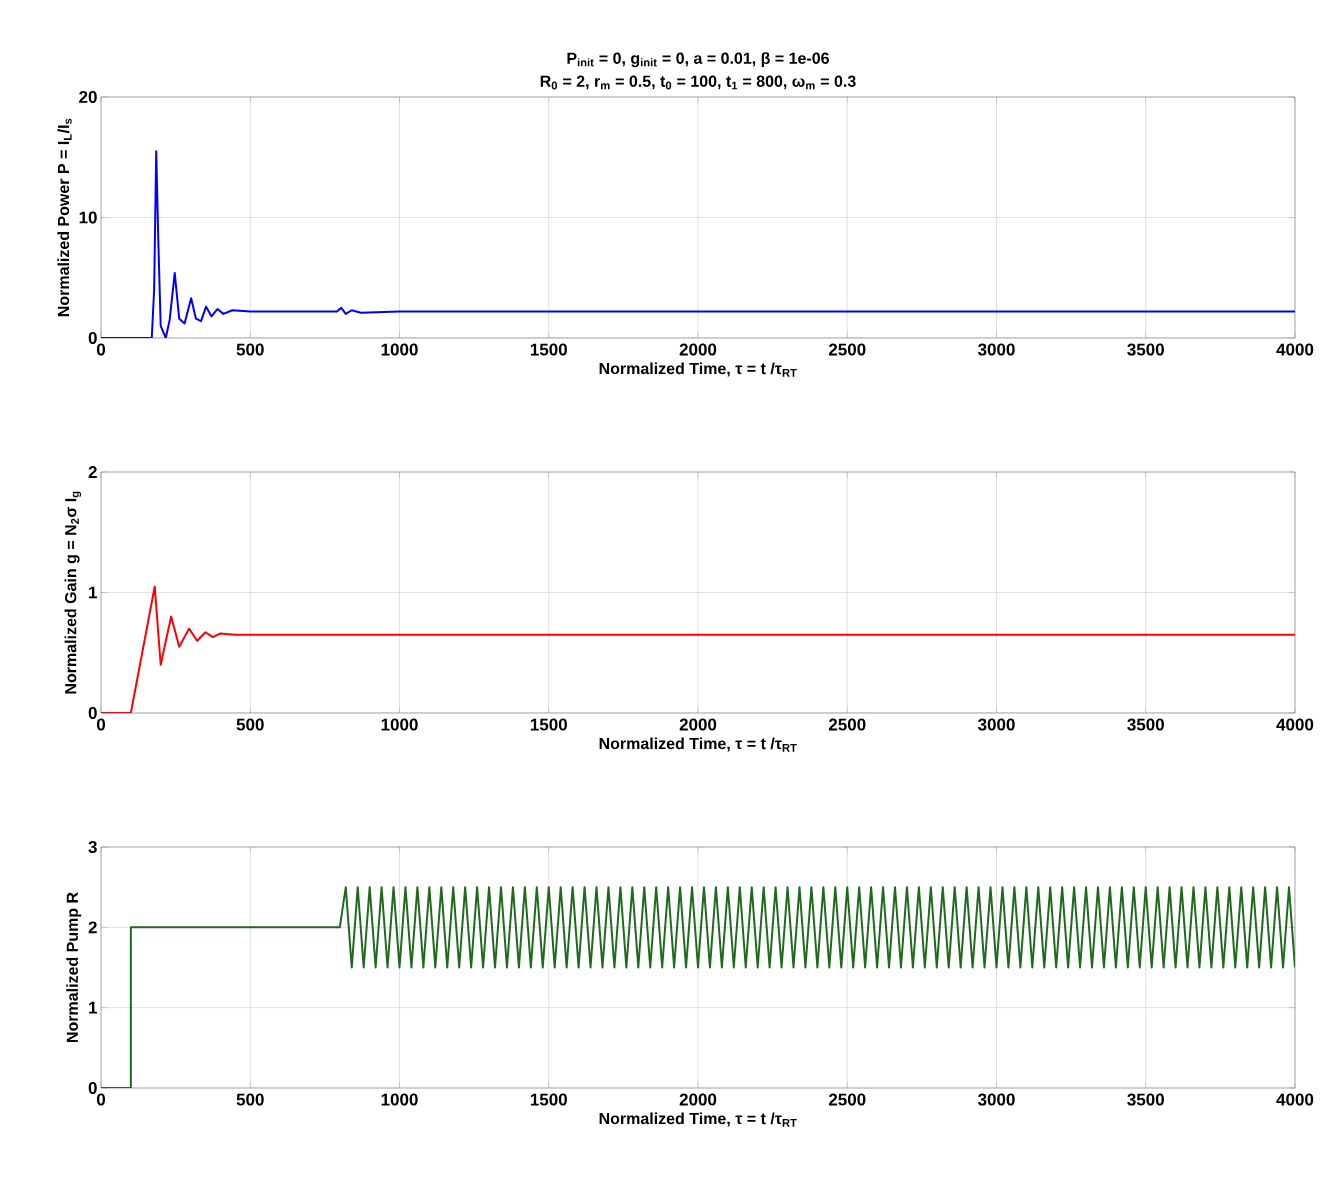 The image size is (1331, 1177). What do you see at coordinates (64, 217) in the screenshot?
I see `y-axis-title: Normalized Power P = I$_{L}$/I$_{s}$` at bounding box center [64, 217].